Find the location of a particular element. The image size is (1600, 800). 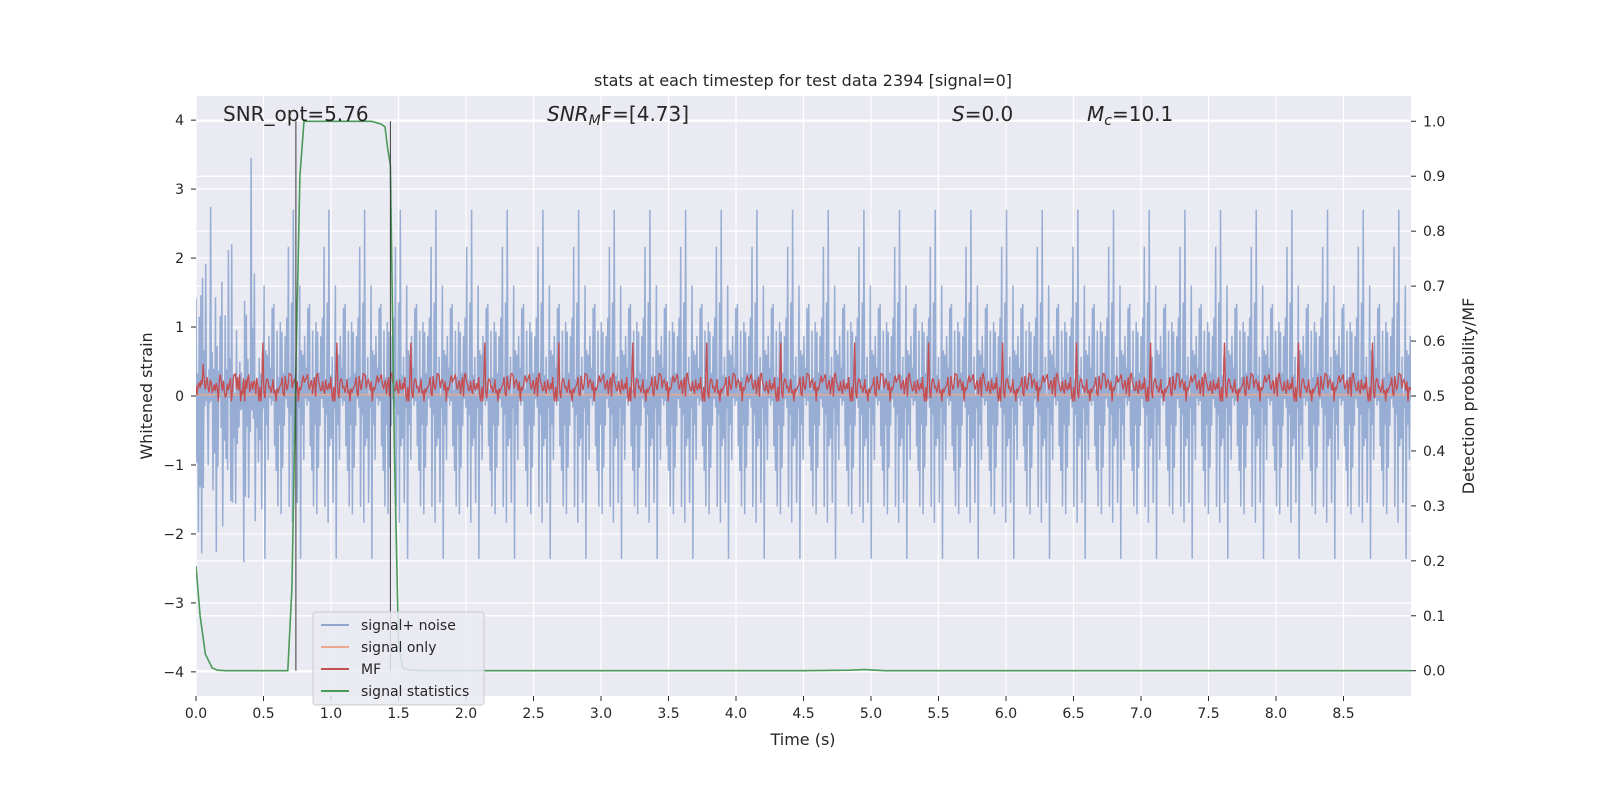

y-tick-label: 3 is located at coordinates (179, 190).